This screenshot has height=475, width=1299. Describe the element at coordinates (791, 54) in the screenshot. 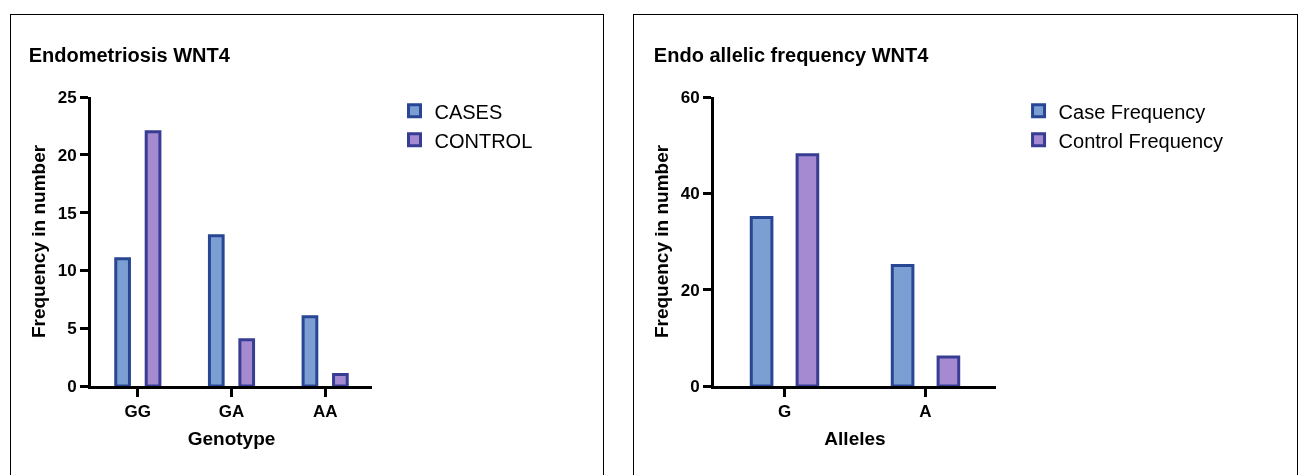

I see `chart-title: Endo allelic frequency WNT4` at that location.